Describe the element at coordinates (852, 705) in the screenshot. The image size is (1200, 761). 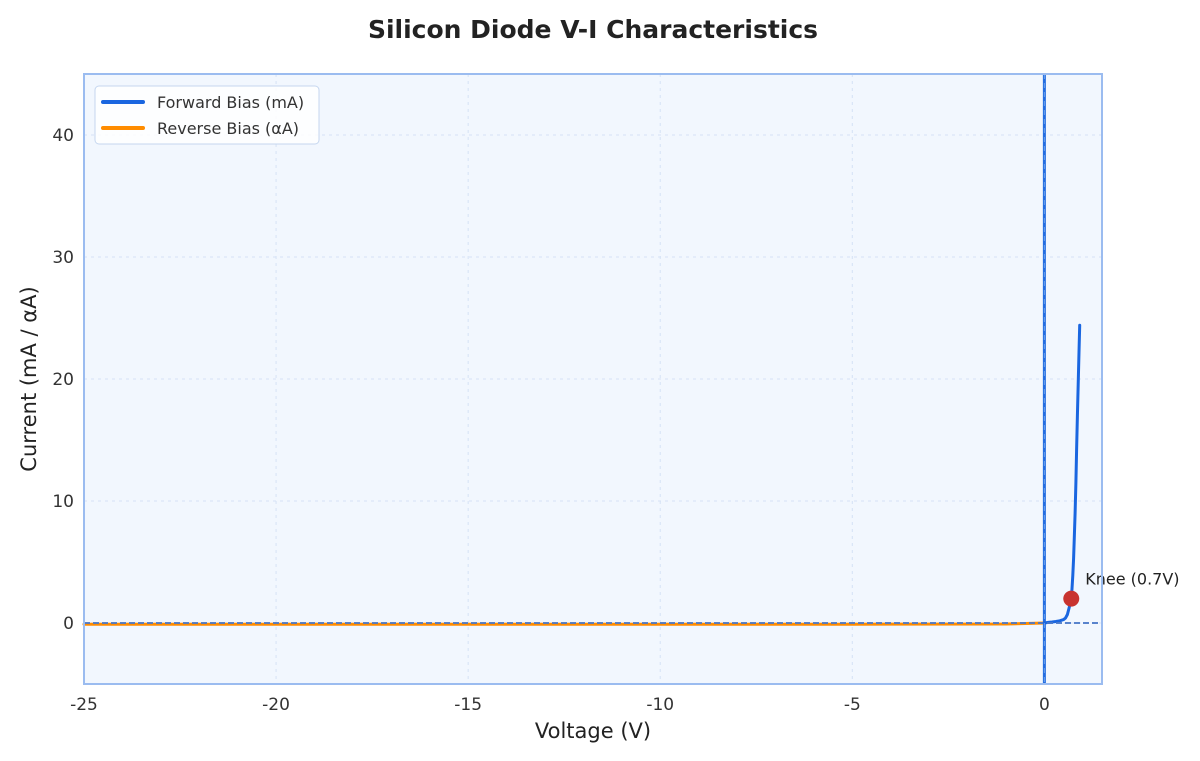
I see `x-tick-label: -5` at that location.